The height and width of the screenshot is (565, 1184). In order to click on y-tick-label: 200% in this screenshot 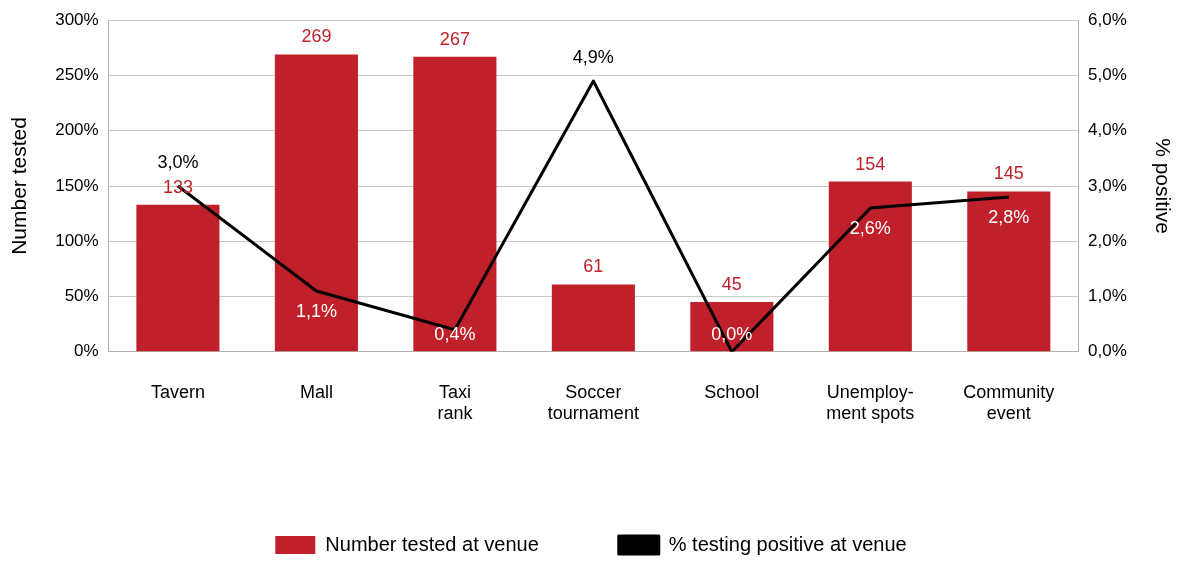, I will do `click(77, 130)`.